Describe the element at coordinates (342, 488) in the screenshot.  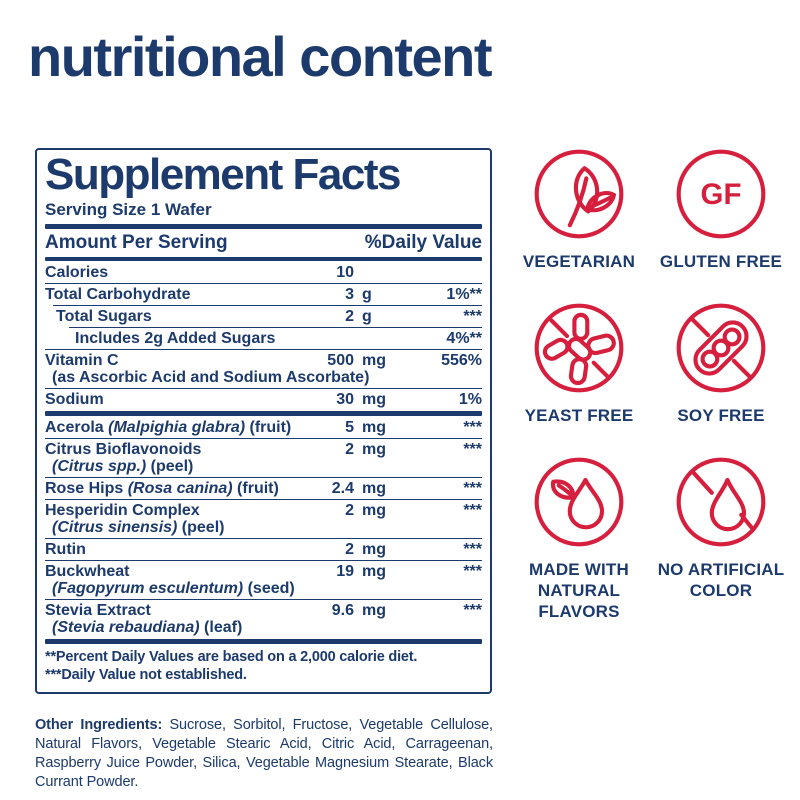
I see `amount-value: 2.4` at that location.